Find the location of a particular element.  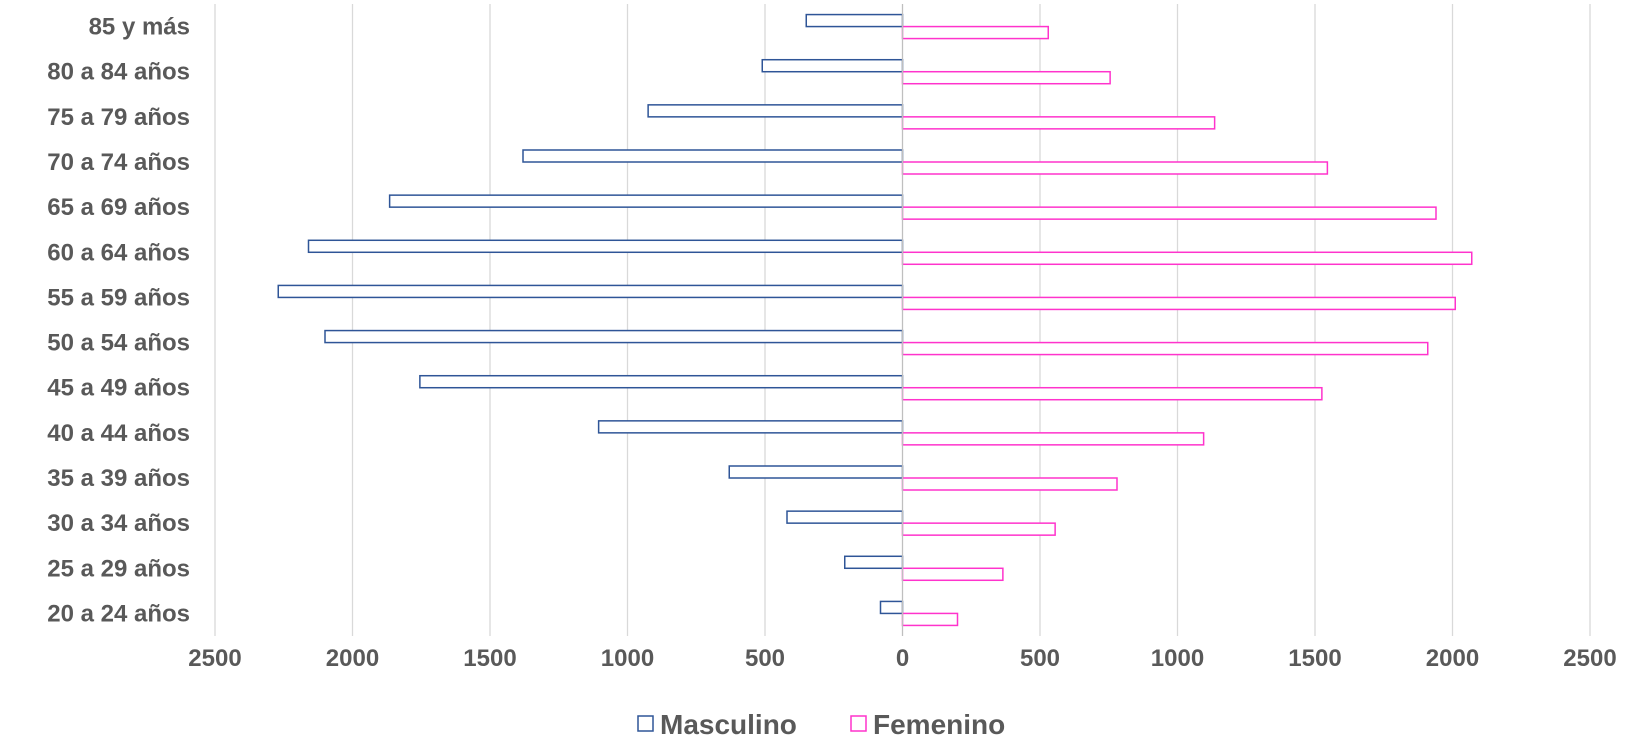

x-tick-label-3: 1000 is located at coordinates (627, 658).